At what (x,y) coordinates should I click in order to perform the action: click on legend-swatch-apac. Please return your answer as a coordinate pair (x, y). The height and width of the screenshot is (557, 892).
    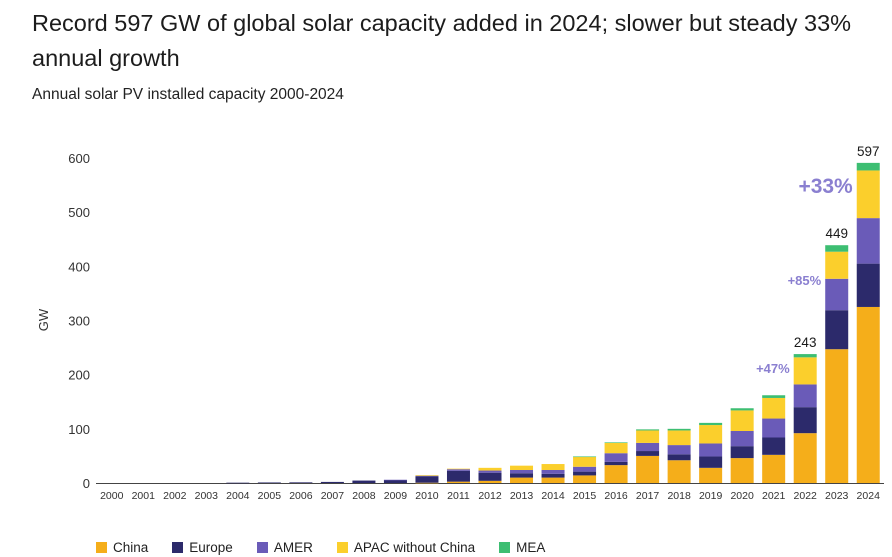
    Looking at the image, I should click on (342, 547).